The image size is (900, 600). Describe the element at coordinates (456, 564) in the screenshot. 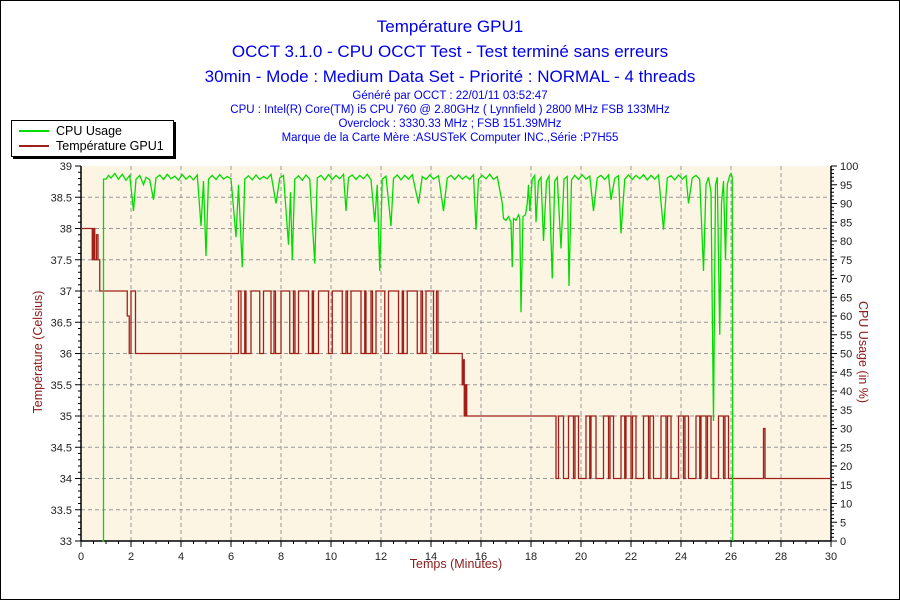

I see `x-axis-title: Temps (Minutes)` at that location.